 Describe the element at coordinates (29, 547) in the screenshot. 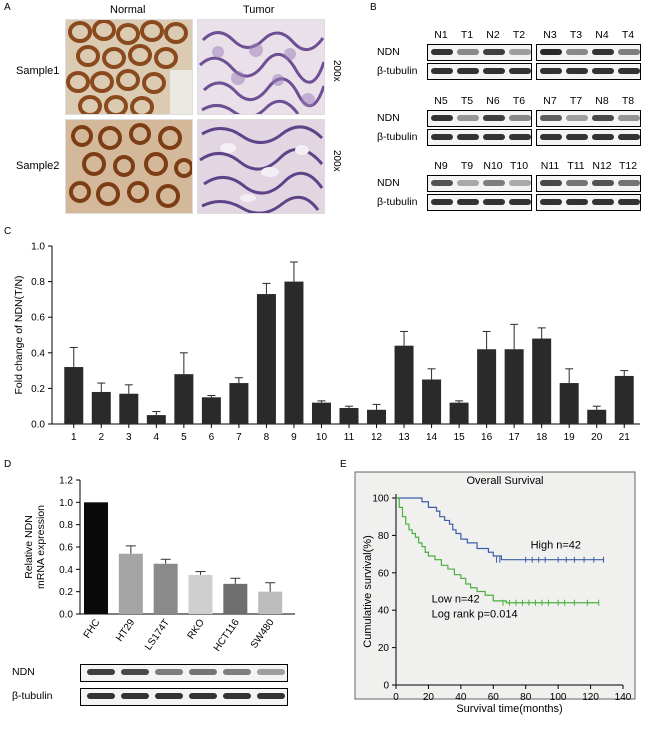

I see `y-axis-label-line1: Relative NDN` at that location.